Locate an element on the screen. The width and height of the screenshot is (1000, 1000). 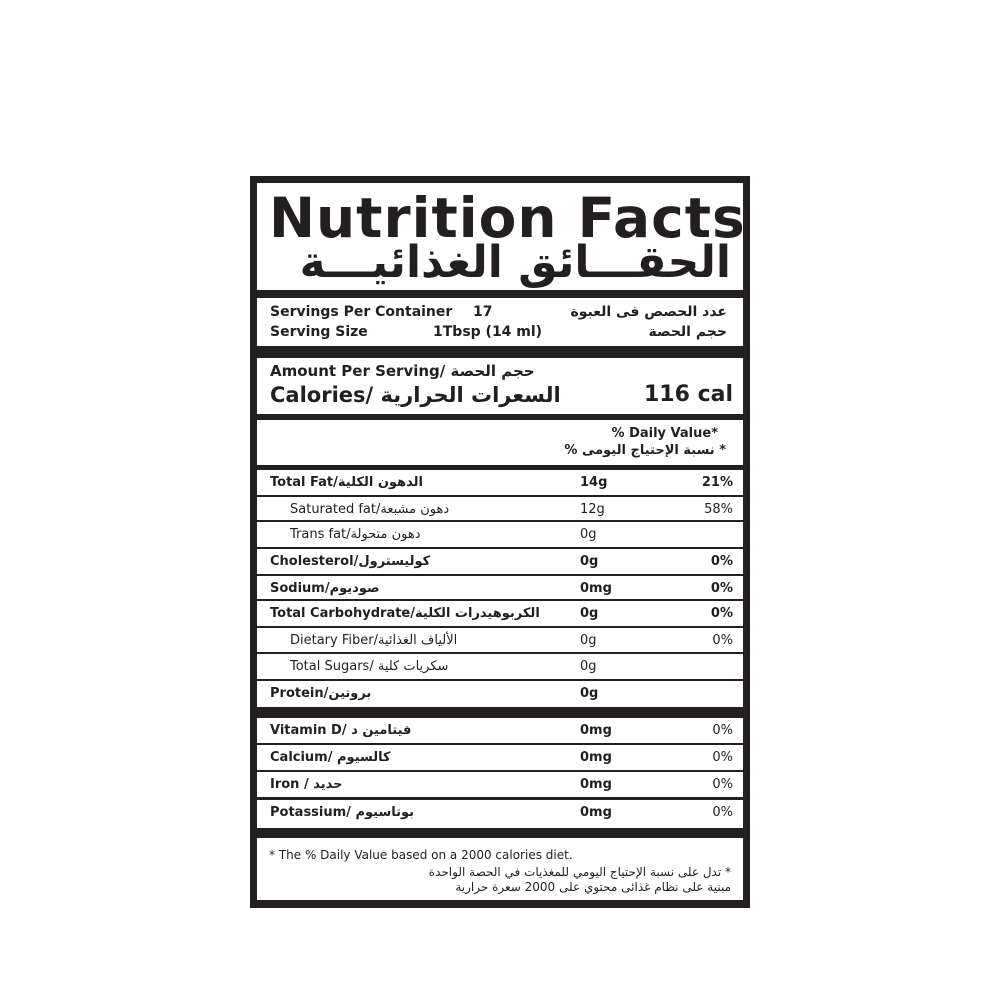
nutrient-name: Iron / حديد is located at coordinates (306, 784).